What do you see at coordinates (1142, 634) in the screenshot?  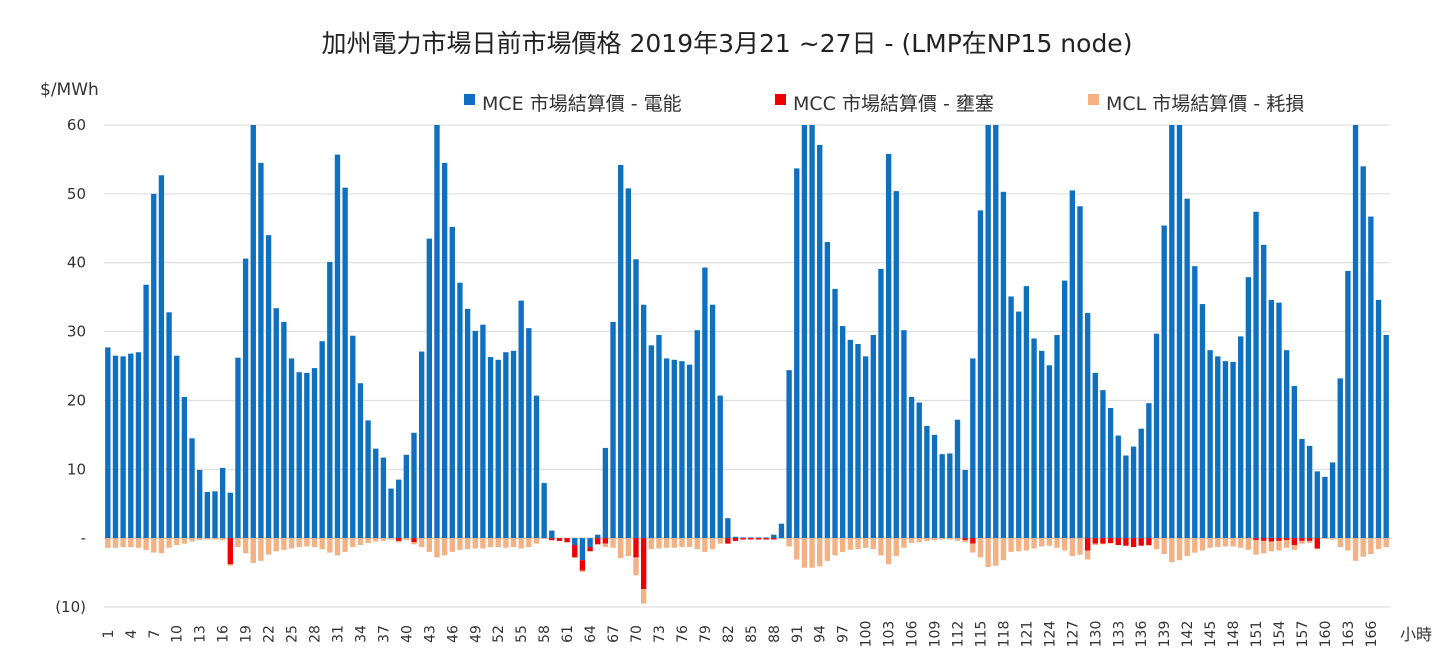 I see `x-tick-label: 136` at bounding box center [1142, 634].